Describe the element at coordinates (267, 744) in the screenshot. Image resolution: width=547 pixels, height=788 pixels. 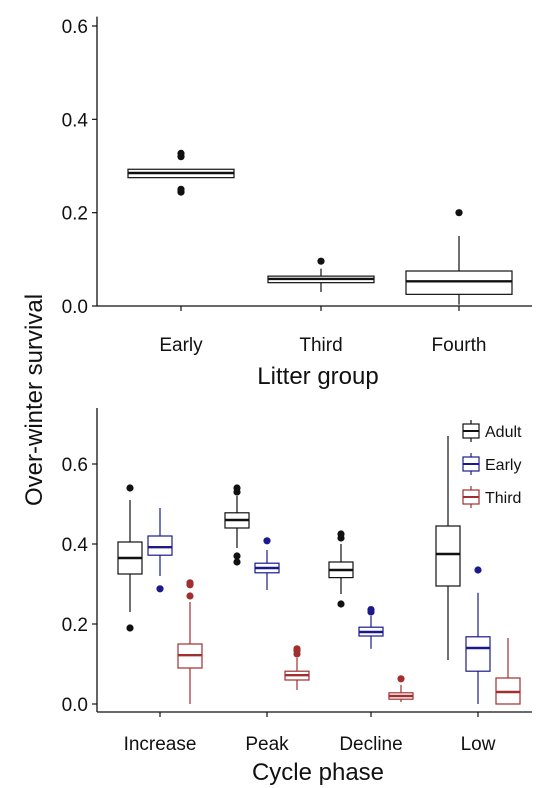
I see `bottom-x-tick-label: Peak` at that location.